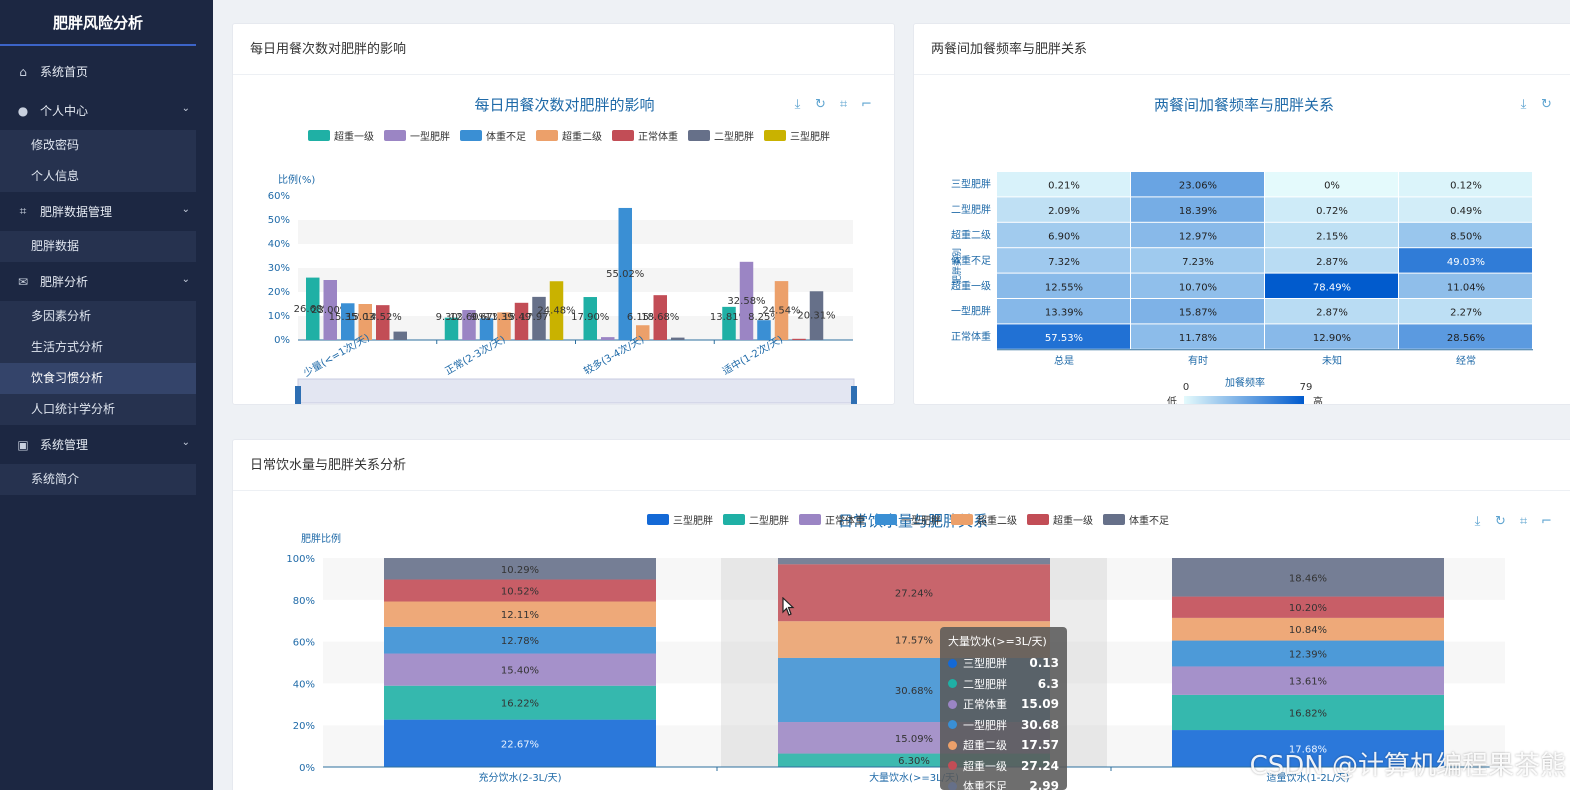 Image resolution: width=1570 pixels, height=790 pixels. I want to click on sidebar-item-data-management: ⌗ 肥胖数据管理 ⌄, so click(98, 211).